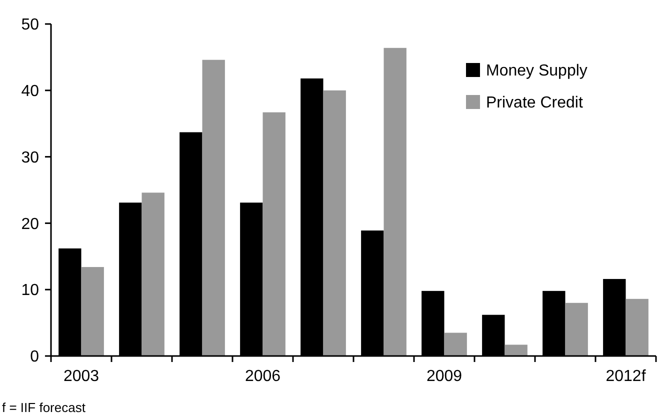 Image resolution: width=658 pixels, height=420 pixels. I want to click on y-tick-label: 0, so click(35, 357).